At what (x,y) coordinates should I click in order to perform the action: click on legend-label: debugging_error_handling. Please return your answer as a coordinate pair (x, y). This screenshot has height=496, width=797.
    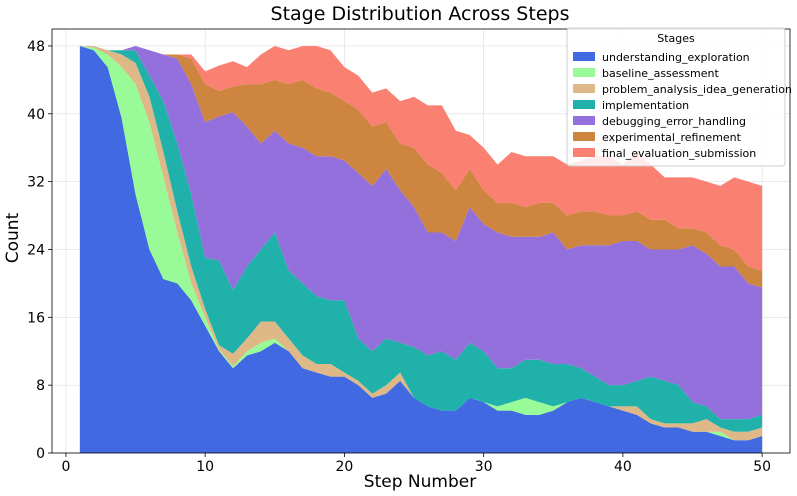
    Looking at the image, I should click on (674, 121).